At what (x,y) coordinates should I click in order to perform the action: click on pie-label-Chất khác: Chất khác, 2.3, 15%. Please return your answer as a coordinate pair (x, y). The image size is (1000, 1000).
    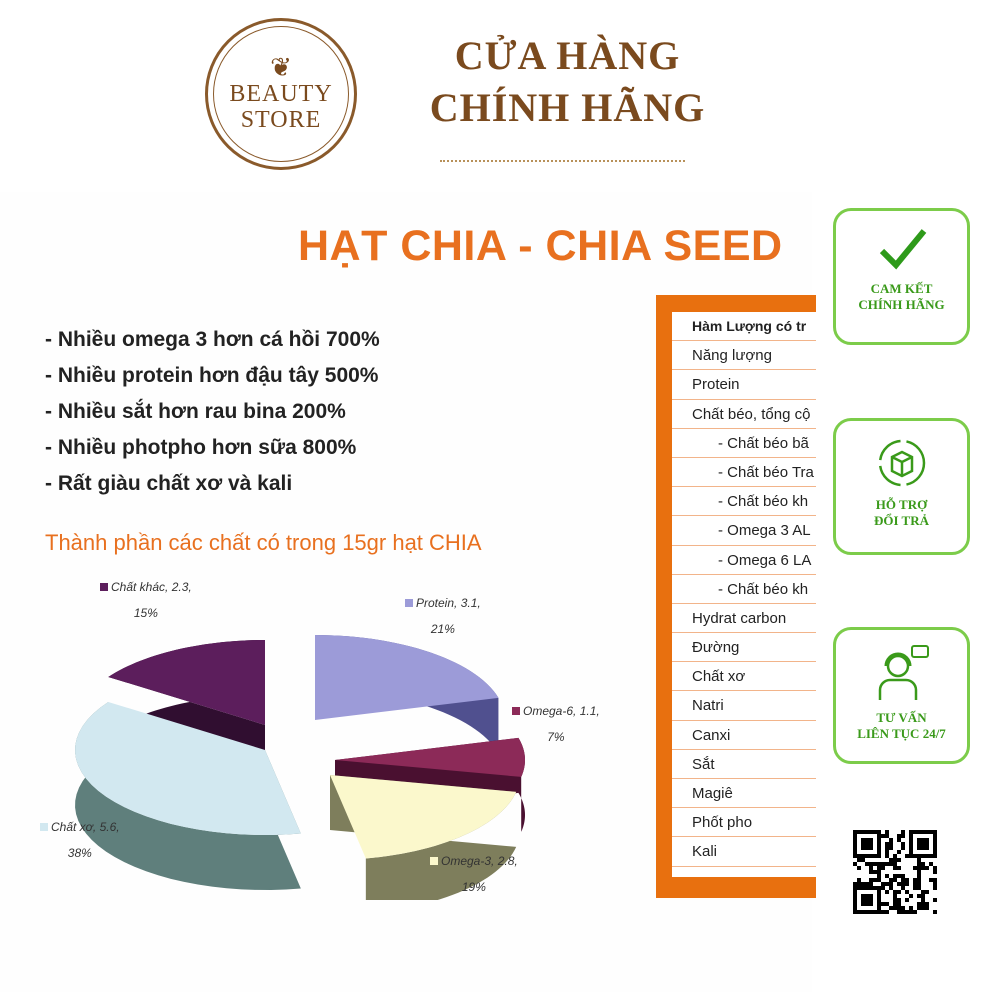
    Looking at the image, I should click on (146, 600).